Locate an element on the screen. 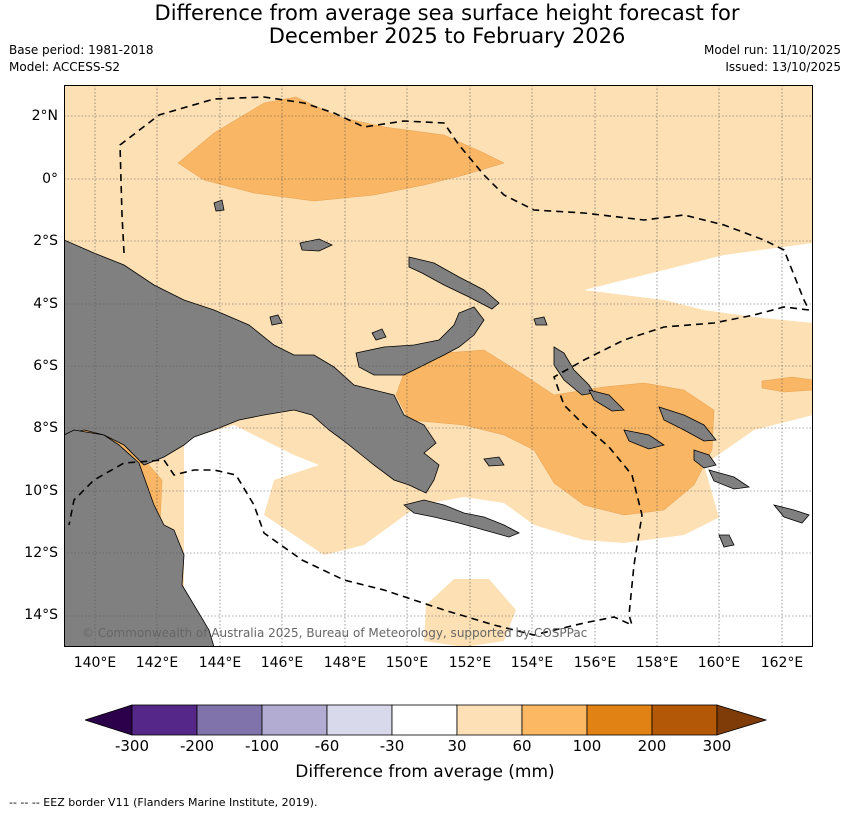  lat-label-10s: 10°S is located at coordinates (41, 491).